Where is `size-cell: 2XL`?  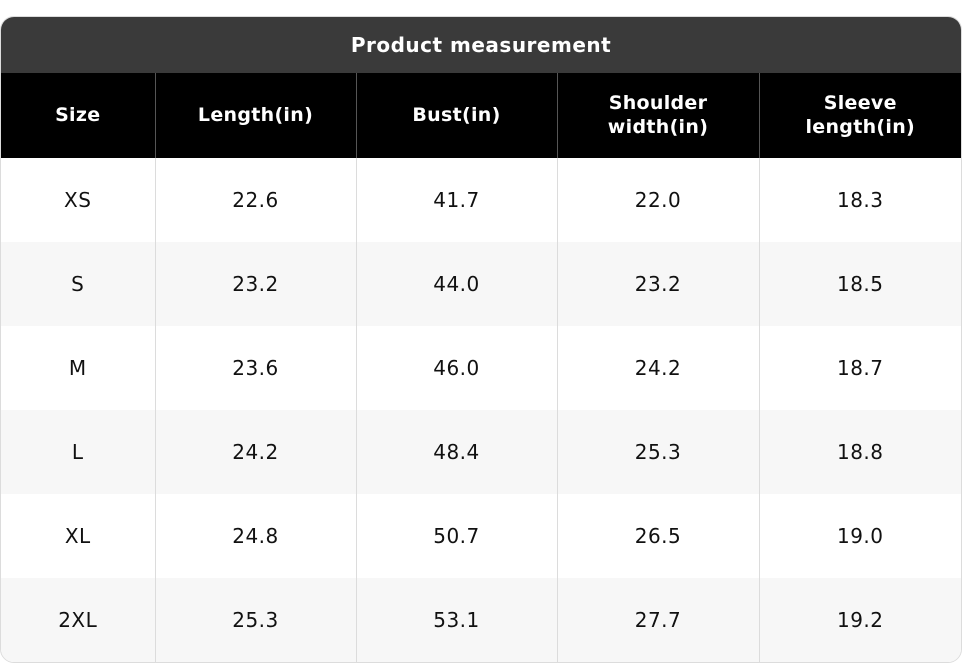
size-cell: 2XL is located at coordinates (78, 620).